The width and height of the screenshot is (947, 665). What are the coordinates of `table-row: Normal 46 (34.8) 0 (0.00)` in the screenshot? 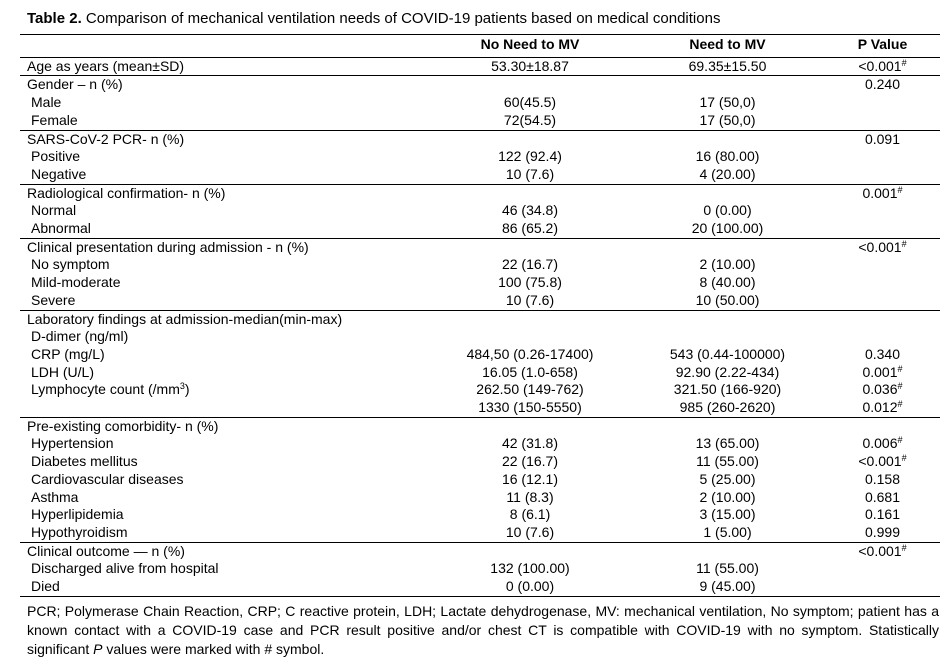 It's located at (480, 211).